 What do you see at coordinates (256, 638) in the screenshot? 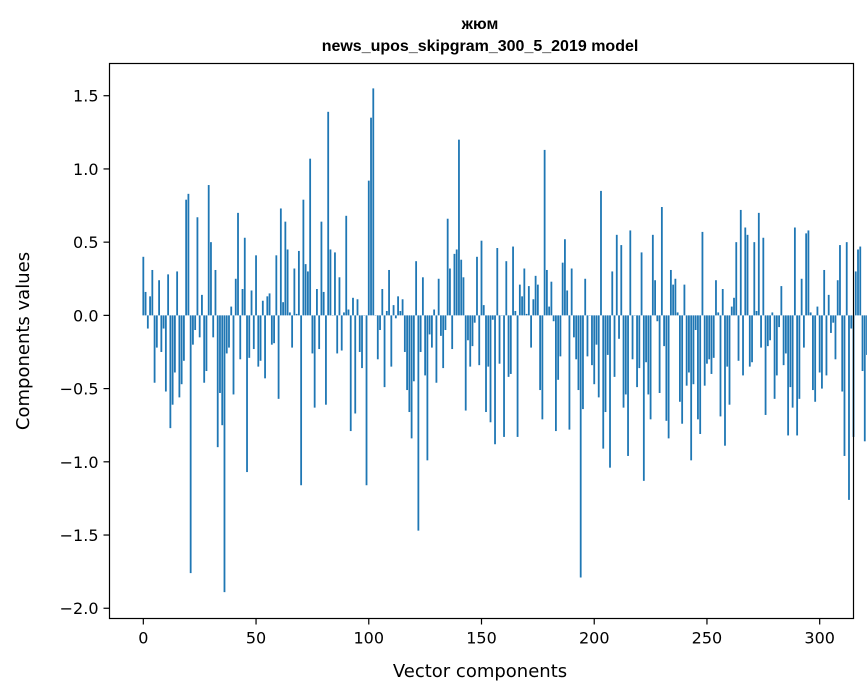
I see `x-tick-label: 50` at bounding box center [256, 638].